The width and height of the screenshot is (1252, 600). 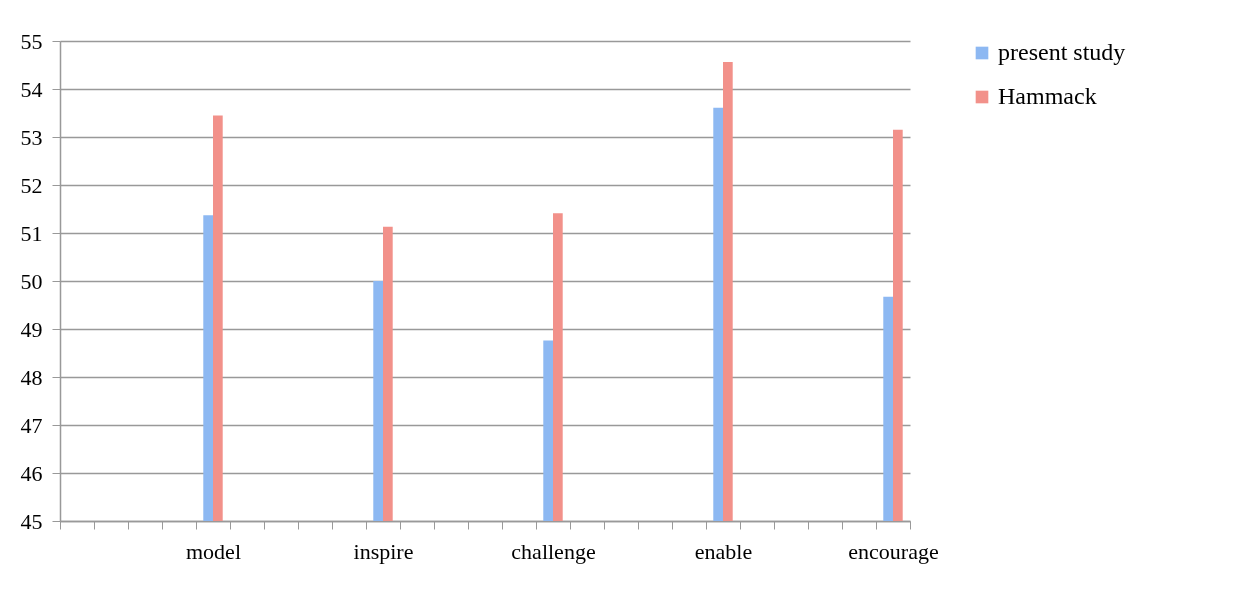 What do you see at coordinates (1062, 52) in the screenshot?
I see `legend-label: present study` at bounding box center [1062, 52].